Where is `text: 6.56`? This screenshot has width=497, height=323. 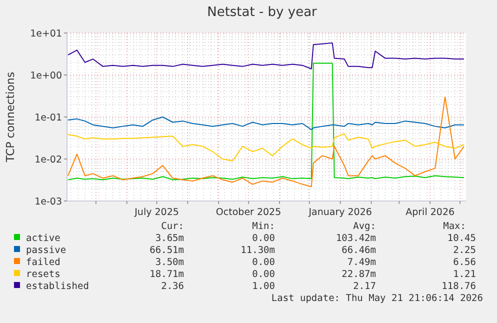 text: 6.56 is located at coordinates (464, 262).